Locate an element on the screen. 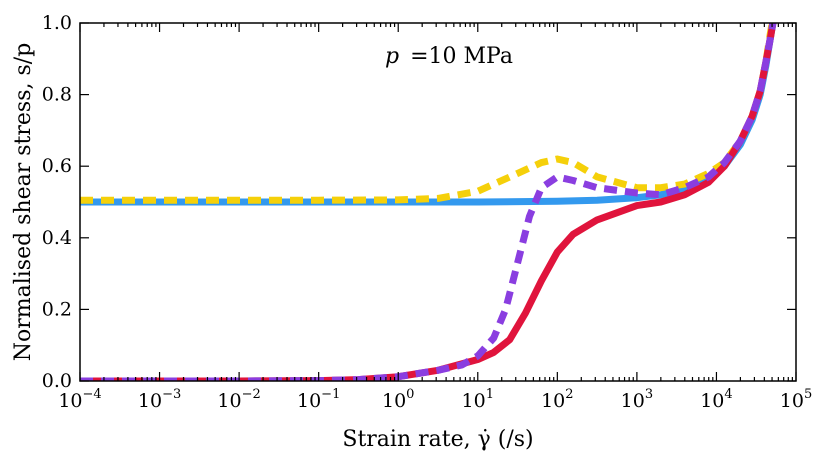 This screenshot has width=830, height=458. x-tick-label: 10⁻² is located at coordinates (238, 399).